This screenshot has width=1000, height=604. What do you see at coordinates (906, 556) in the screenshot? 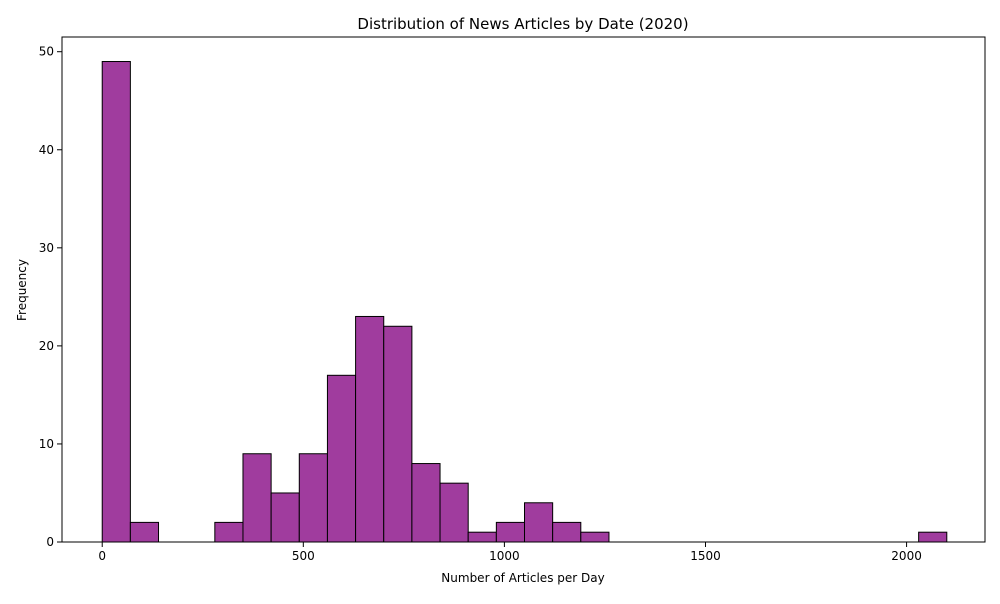
I see `x-tick-label: 2000` at bounding box center [906, 556].